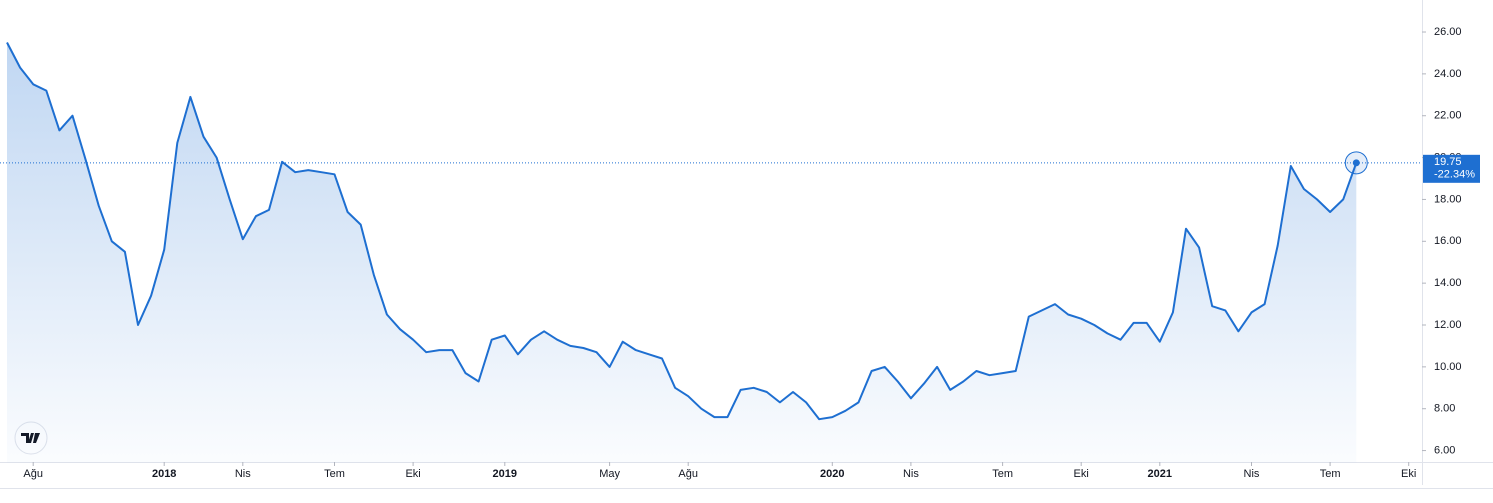  I want to click on y-tick-label: 26.00, so click(1448, 32).